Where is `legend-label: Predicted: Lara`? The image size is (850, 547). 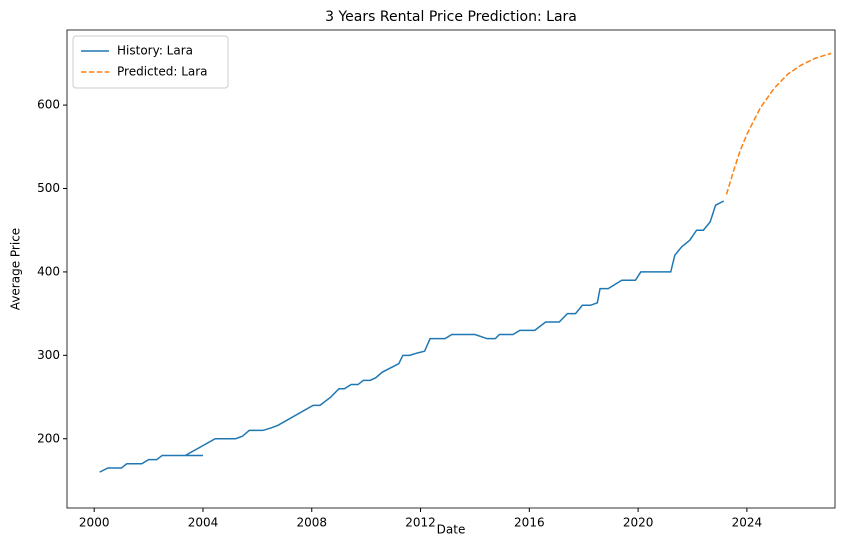
legend-label: Predicted: Lara is located at coordinates (162, 72).